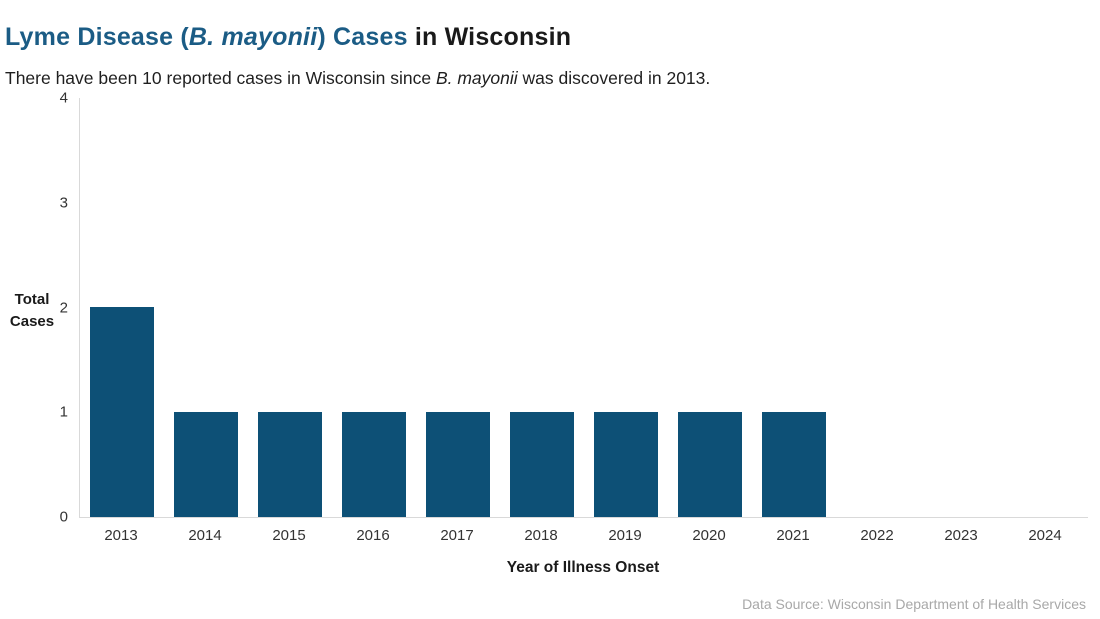  What do you see at coordinates (289, 535) in the screenshot?
I see `x-tick-label: 2015` at bounding box center [289, 535].